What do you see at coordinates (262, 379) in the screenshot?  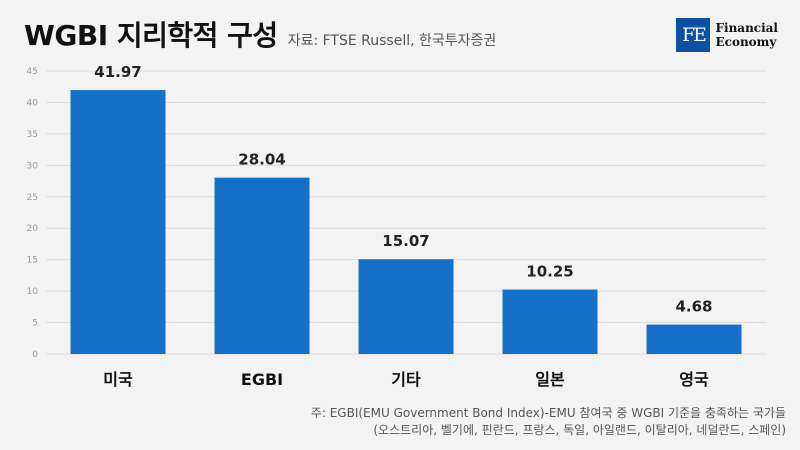 I see `category-label: EGBI` at bounding box center [262, 379].